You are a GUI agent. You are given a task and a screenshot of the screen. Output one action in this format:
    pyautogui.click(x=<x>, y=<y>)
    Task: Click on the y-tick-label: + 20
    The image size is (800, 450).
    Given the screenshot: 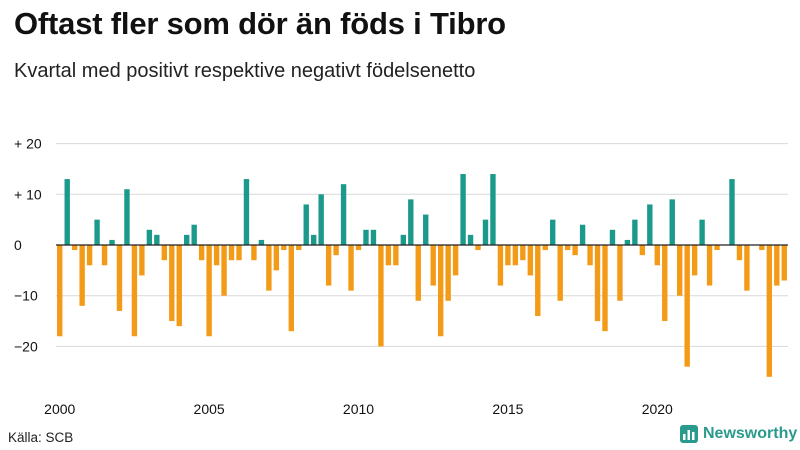 What is the action you would take?
    pyautogui.click(x=28, y=144)
    